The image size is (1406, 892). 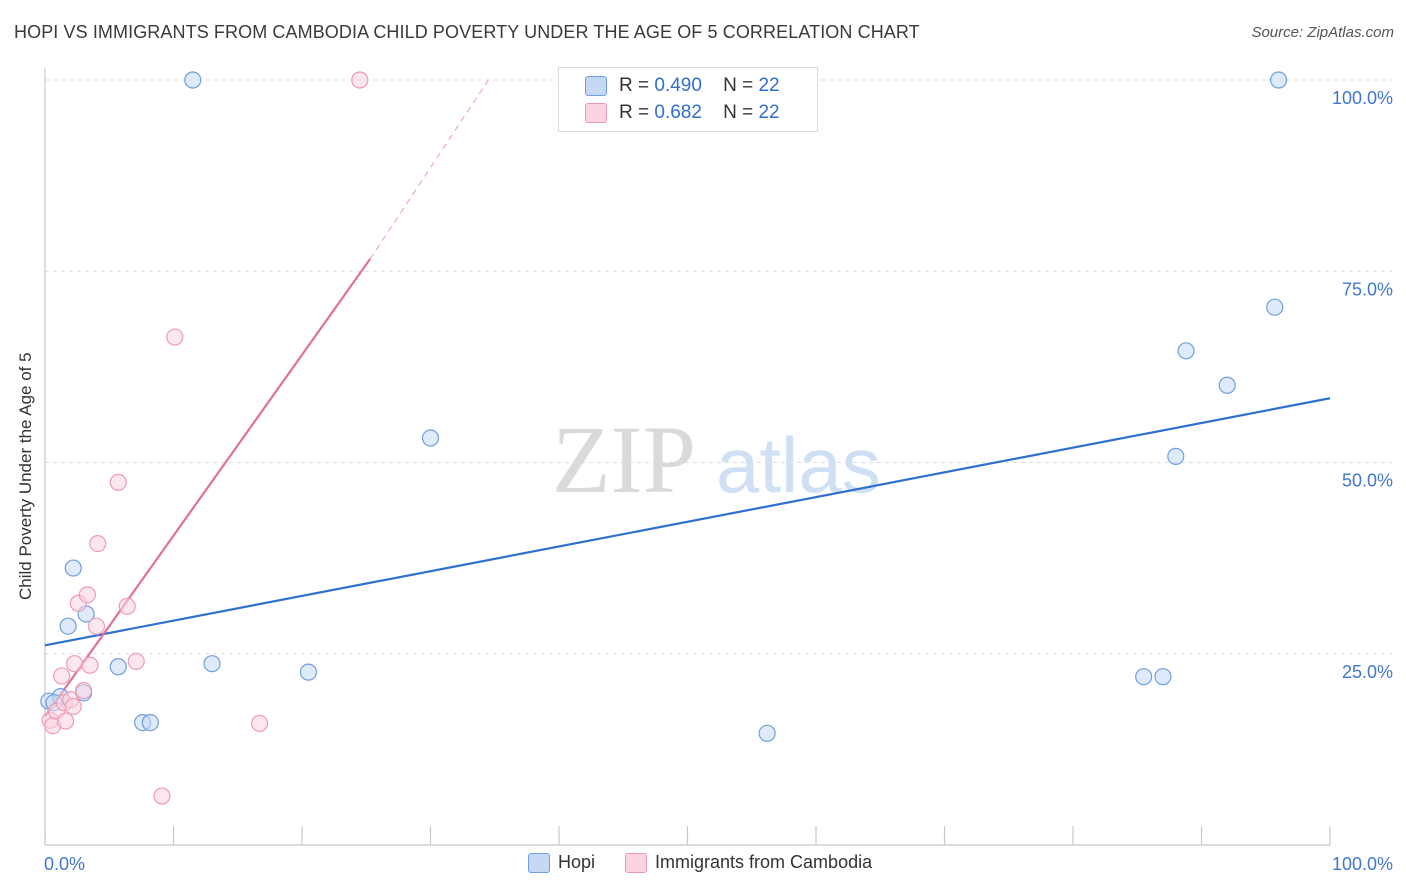 I want to click on stats-legend: R = 0.490 N = 22 R = 0.682 N = 22, so click(x=688, y=99).